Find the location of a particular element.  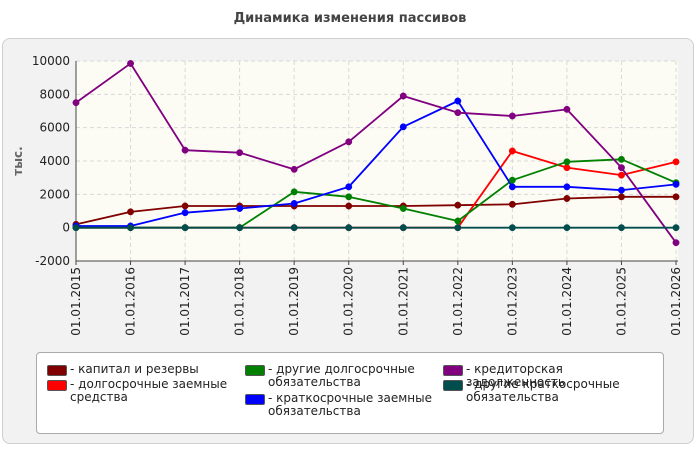

x-tick-label: 01.01.2018 is located at coordinates (240, 301).